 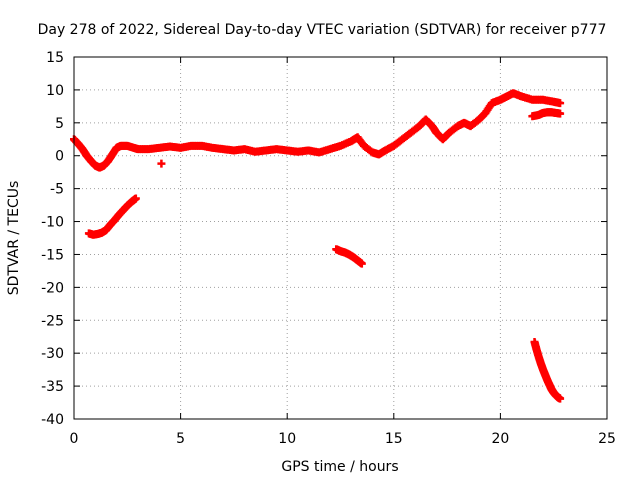 I want to click on x-tick-label: 5, so click(x=180, y=439).